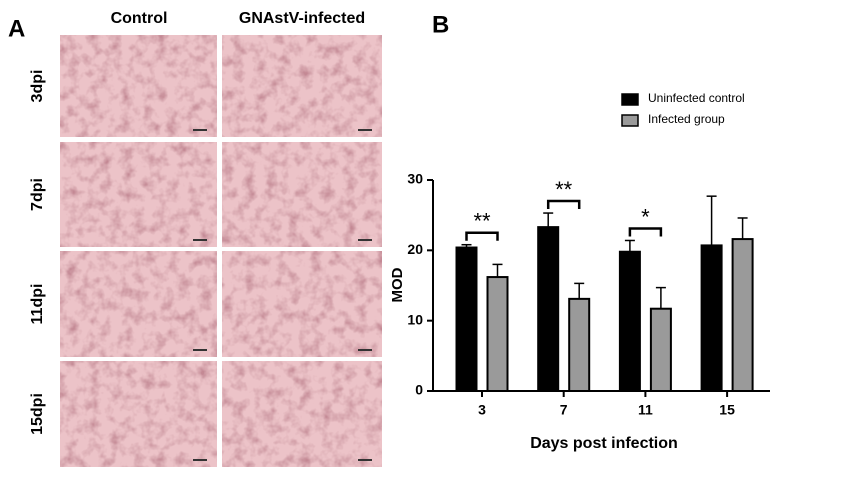 The height and width of the screenshot is (492, 850). I want to click on column-header: GNAstV-infected, so click(302, 18).